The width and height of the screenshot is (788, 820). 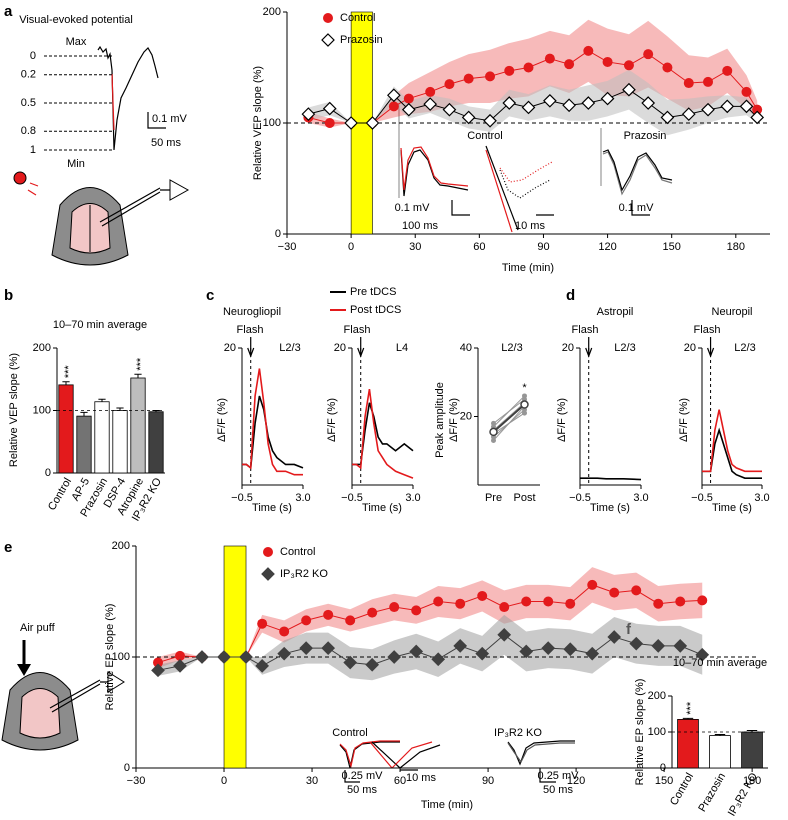 I want to click on x-tick-label: 60, so click(x=400, y=781).